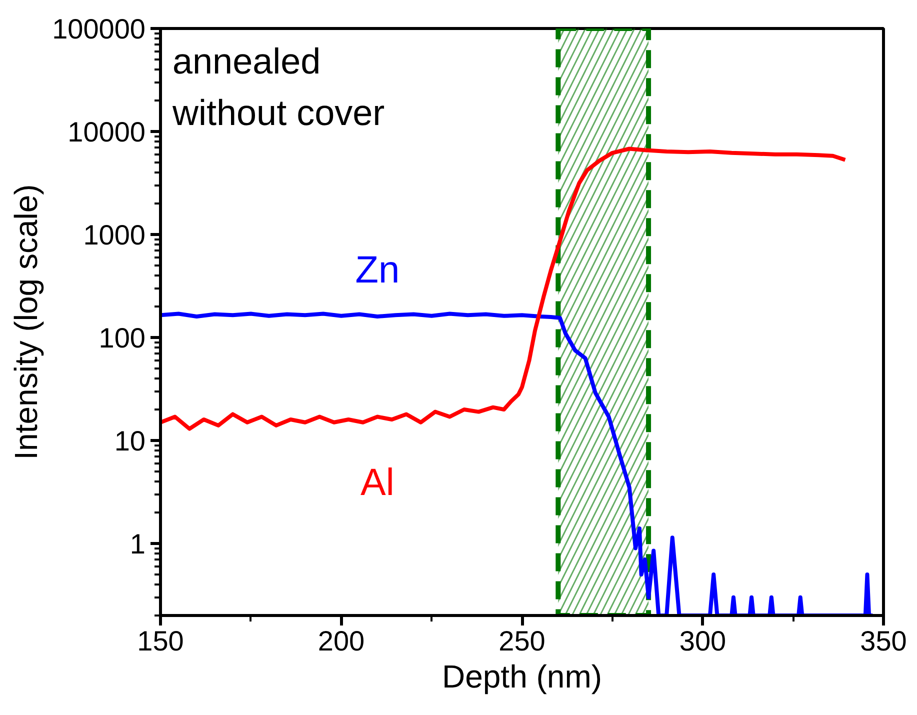 This screenshot has width=917, height=715. I want to click on x-tick-label: 150, so click(160, 641).